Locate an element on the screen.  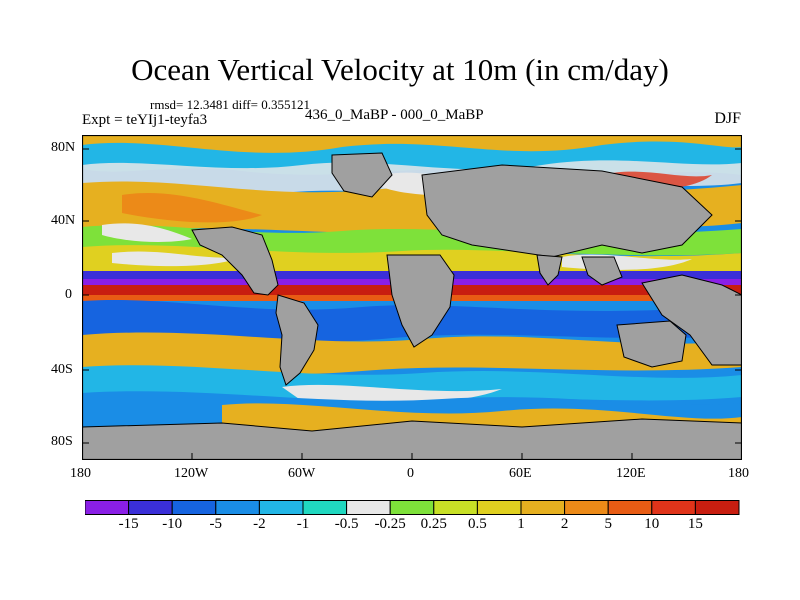
season-label: DJF is located at coordinates (727, 118).